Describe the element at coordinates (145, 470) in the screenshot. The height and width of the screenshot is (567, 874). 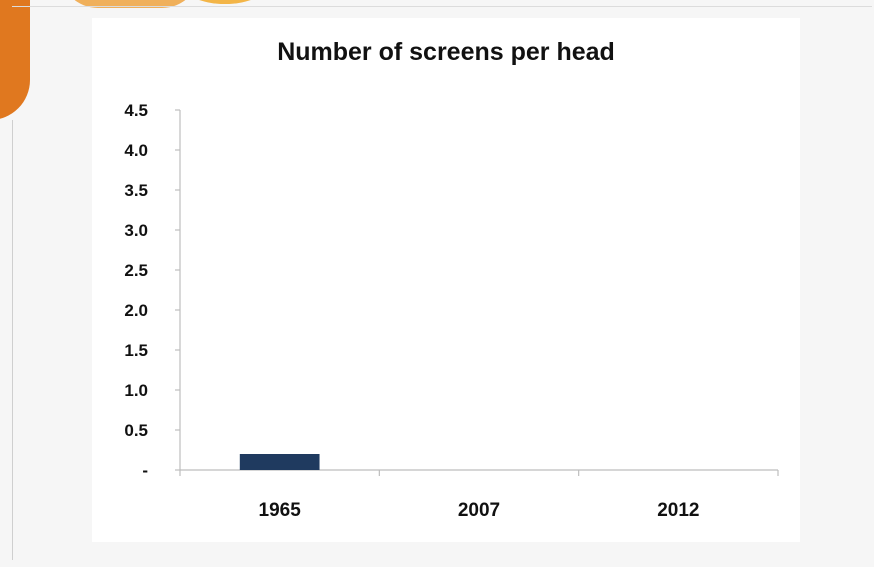
I see `y-tick-label: -` at that location.